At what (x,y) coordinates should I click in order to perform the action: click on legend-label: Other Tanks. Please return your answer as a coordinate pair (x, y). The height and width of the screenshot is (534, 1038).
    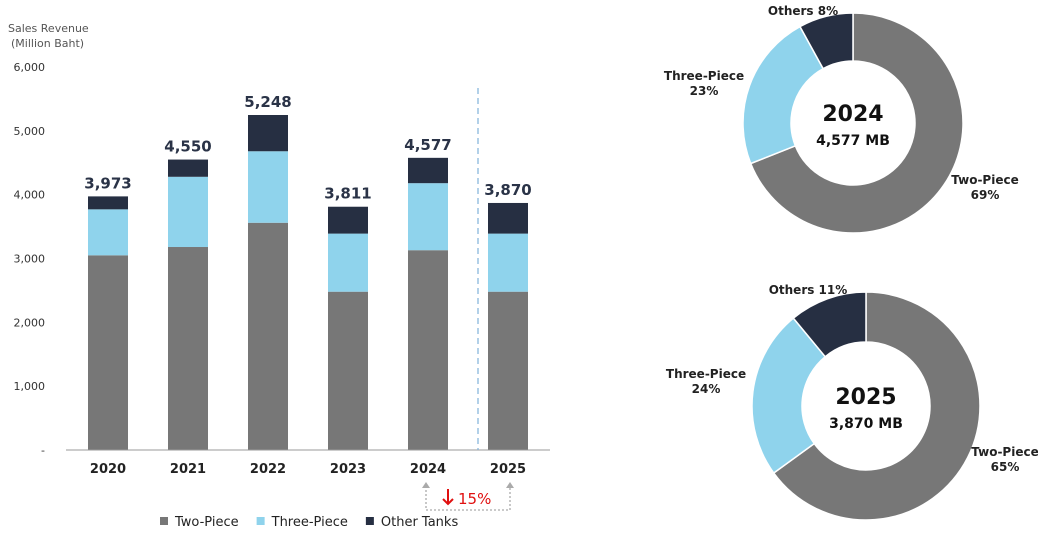
    Looking at the image, I should click on (420, 522).